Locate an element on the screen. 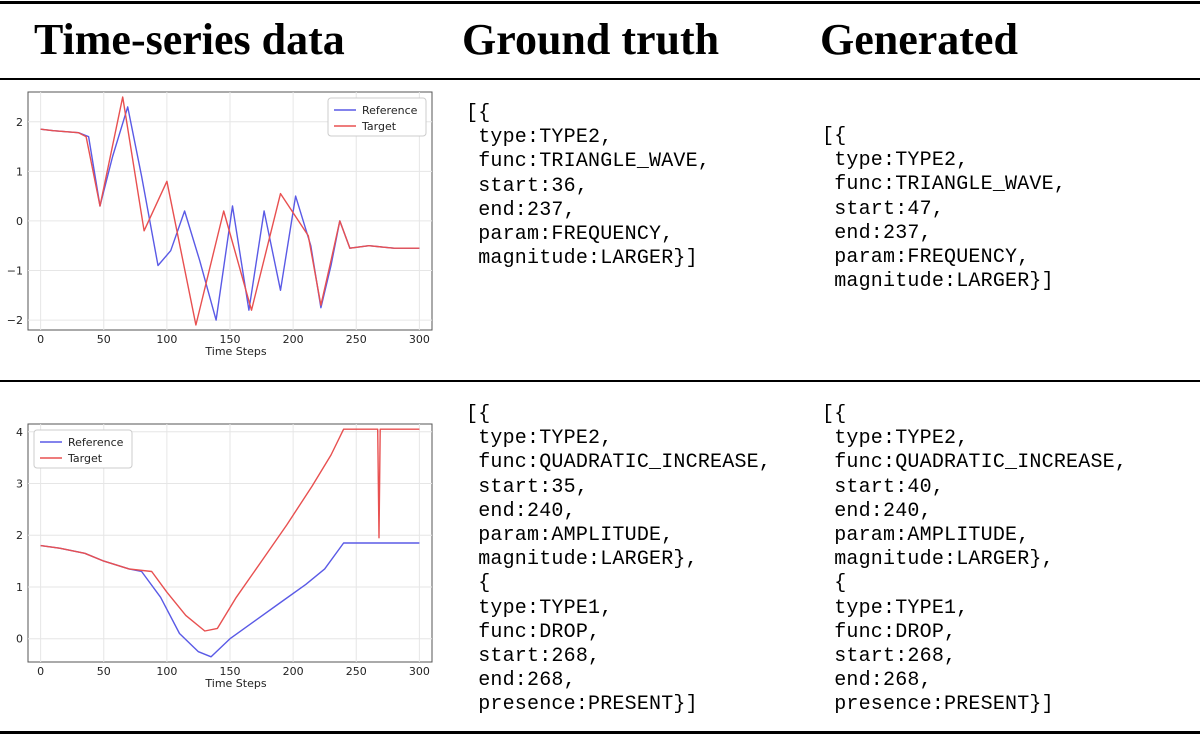 The height and width of the screenshot is (737, 1200). row-separator-rule is located at coordinates (600, 381).